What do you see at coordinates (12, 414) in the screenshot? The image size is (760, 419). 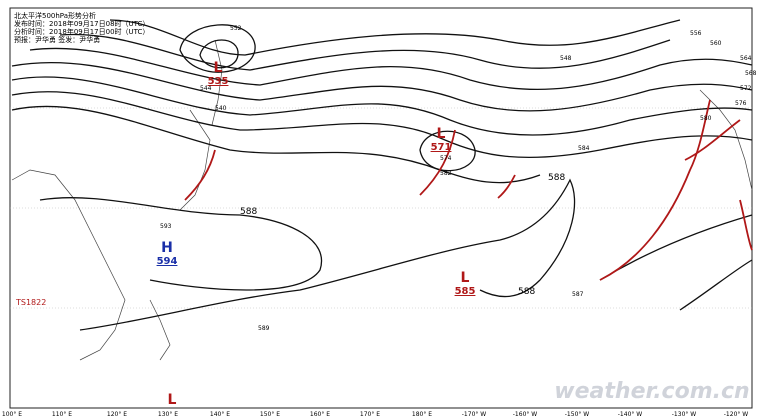 I see `lon-label: 100° E` at bounding box center [12, 414].